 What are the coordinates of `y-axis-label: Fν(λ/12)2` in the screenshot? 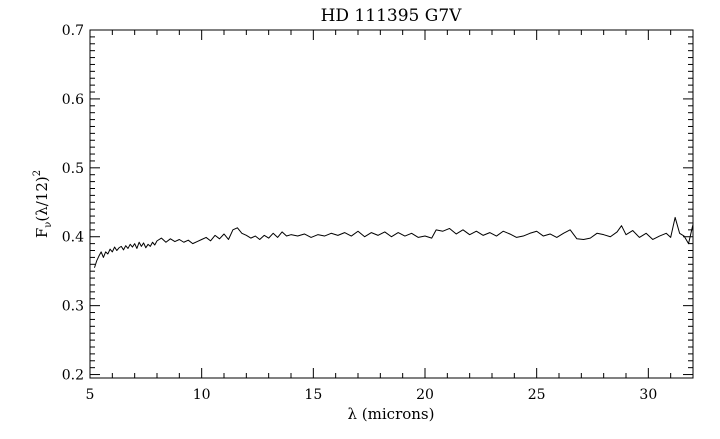 It's located at (43, 204).